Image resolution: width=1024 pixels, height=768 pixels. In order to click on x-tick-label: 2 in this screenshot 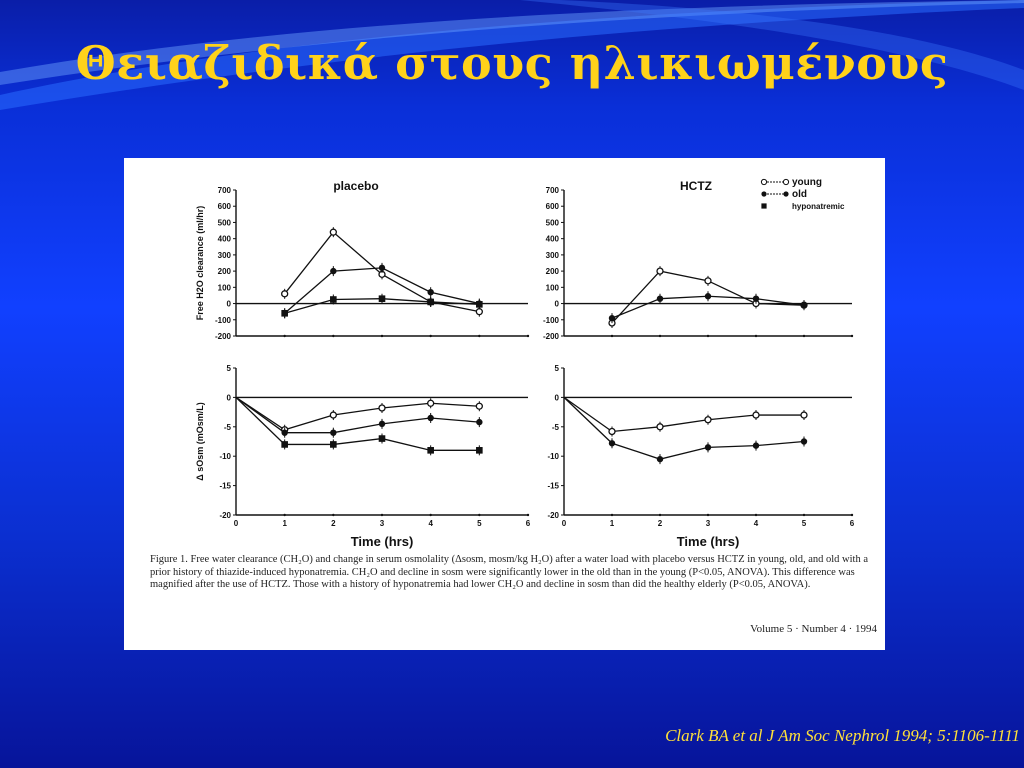, I will do `click(660, 523)`.